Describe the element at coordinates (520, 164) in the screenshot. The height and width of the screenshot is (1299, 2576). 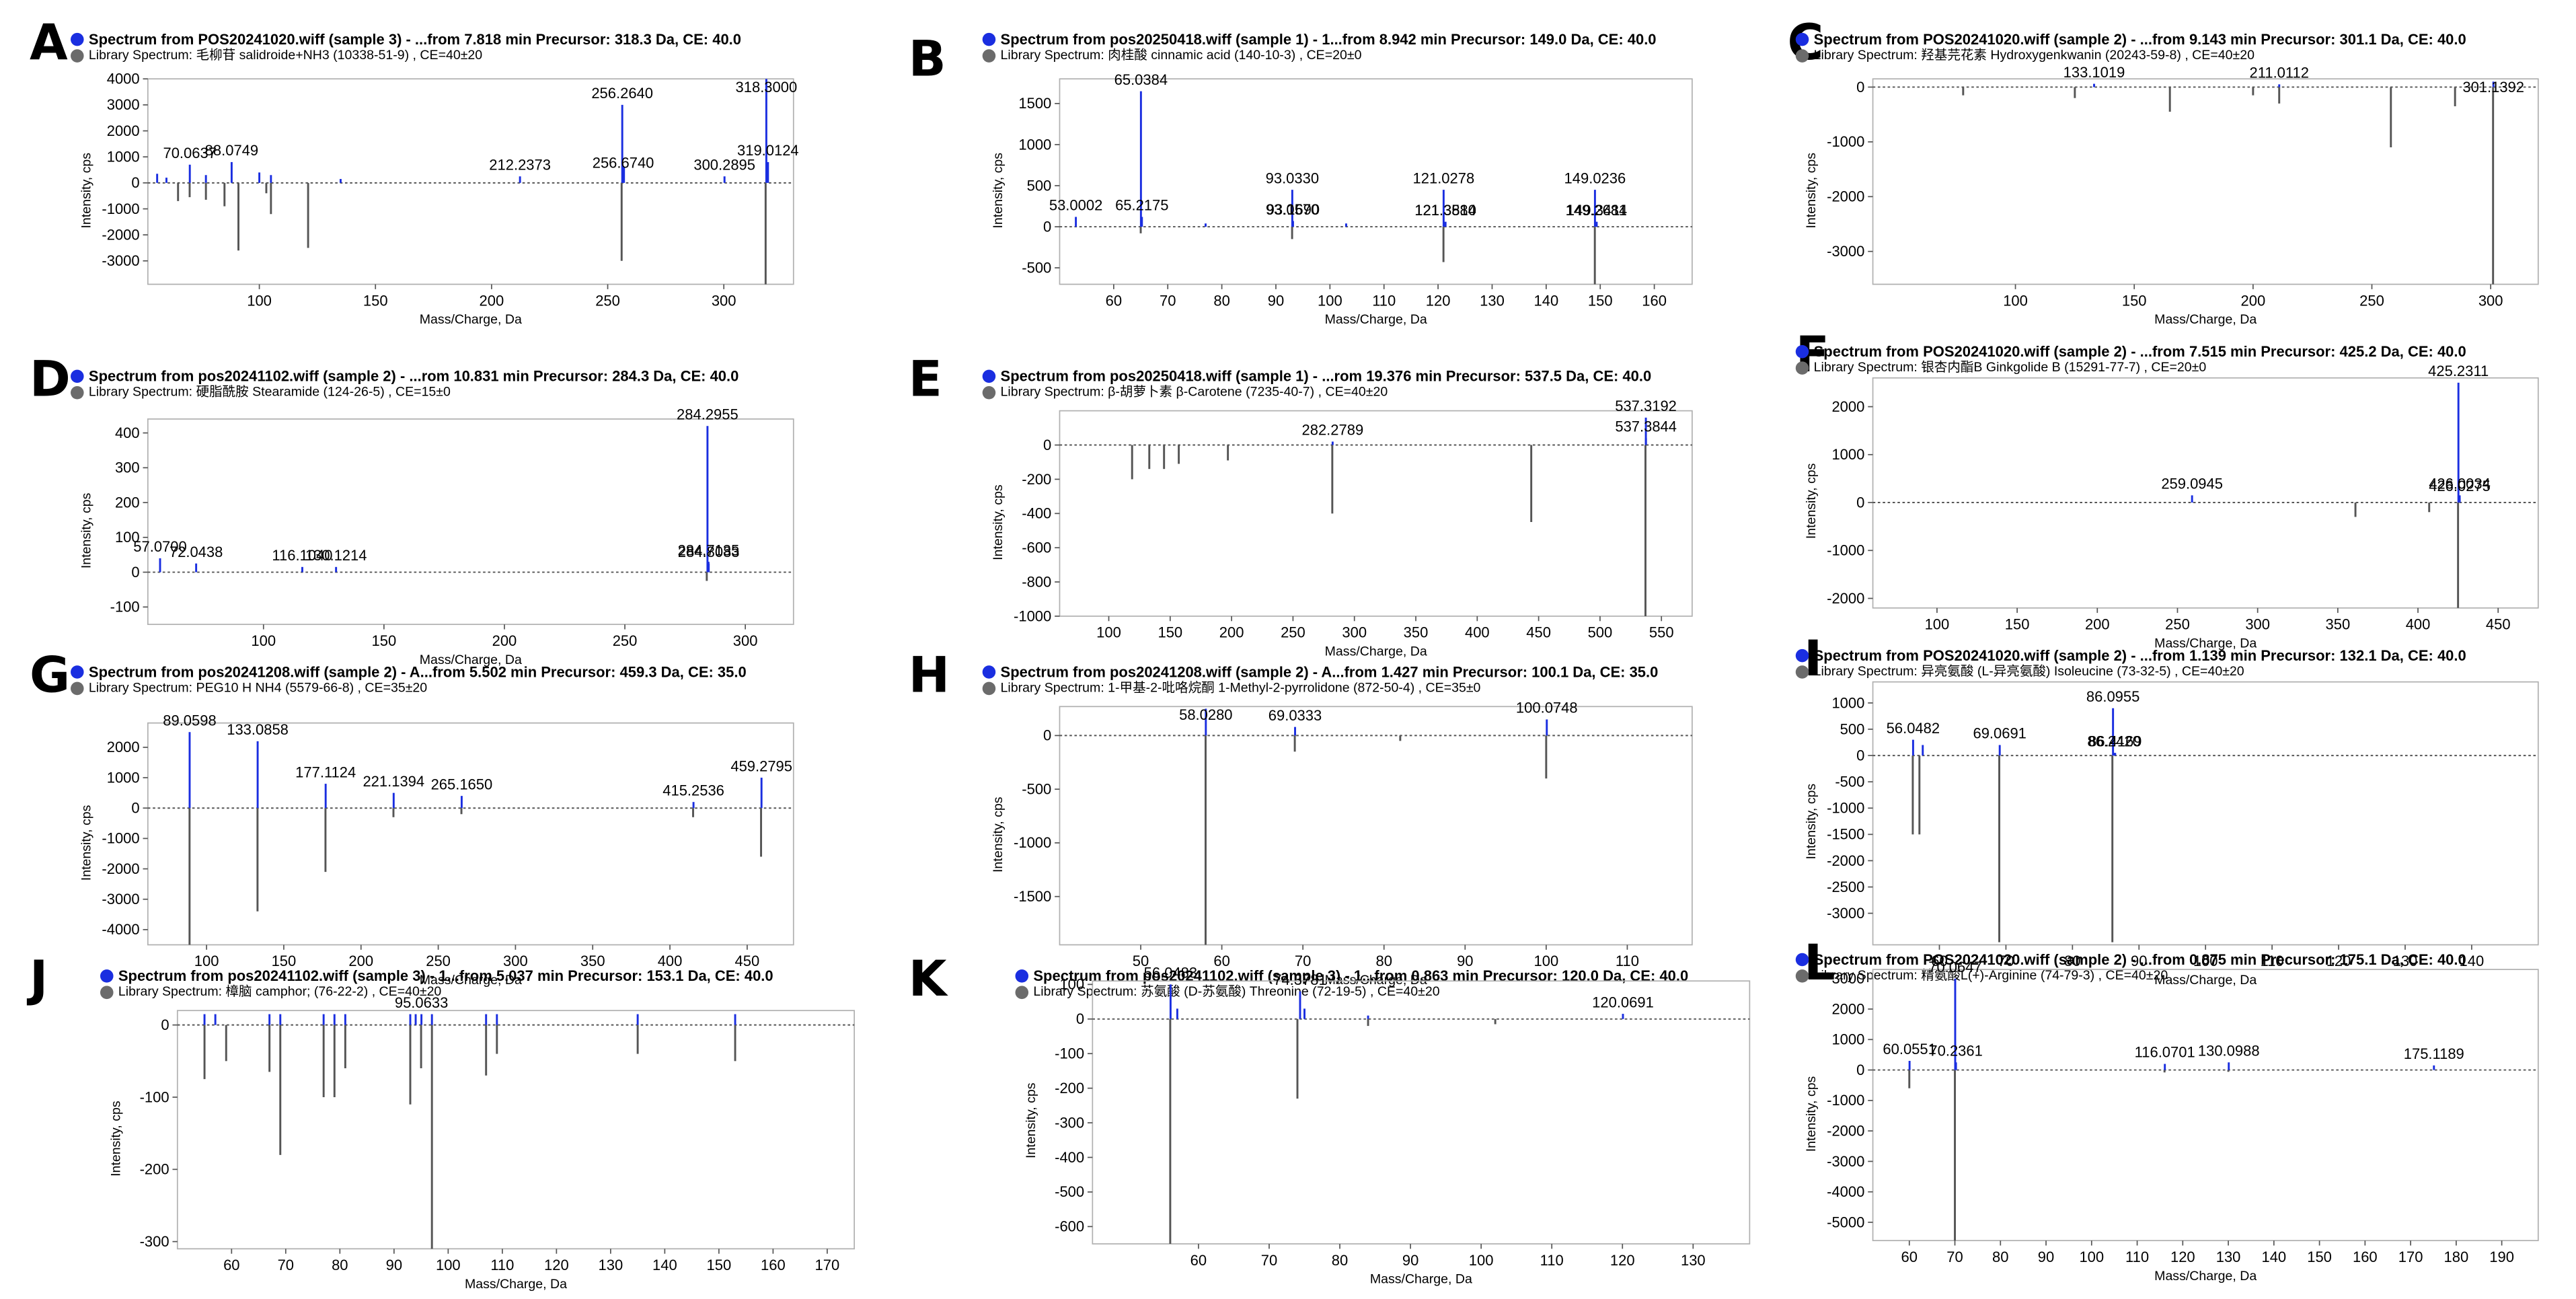
I see `peak-label: 212.2373` at that location.